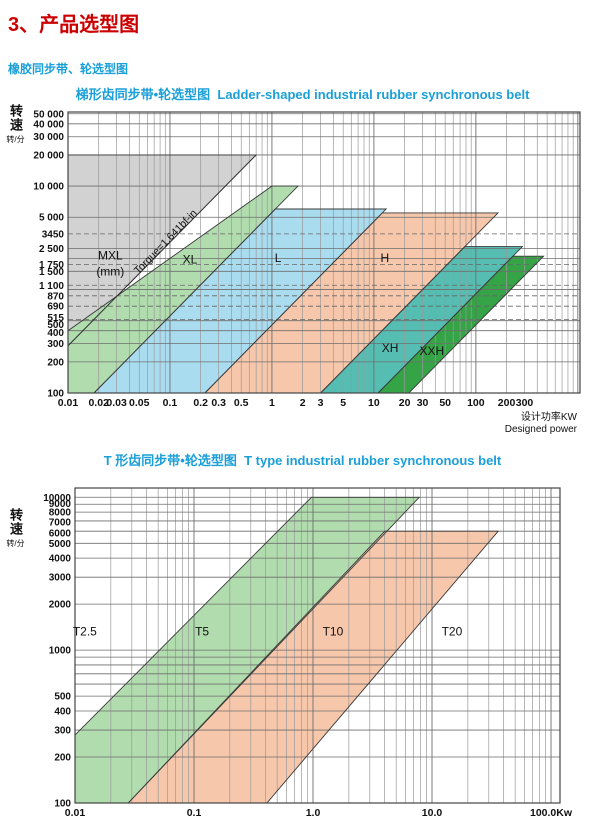 Image resolution: width=605 pixels, height=824 pixels. Describe the element at coordinates (384, 258) in the screenshot. I see `region-label-H: H` at that location.